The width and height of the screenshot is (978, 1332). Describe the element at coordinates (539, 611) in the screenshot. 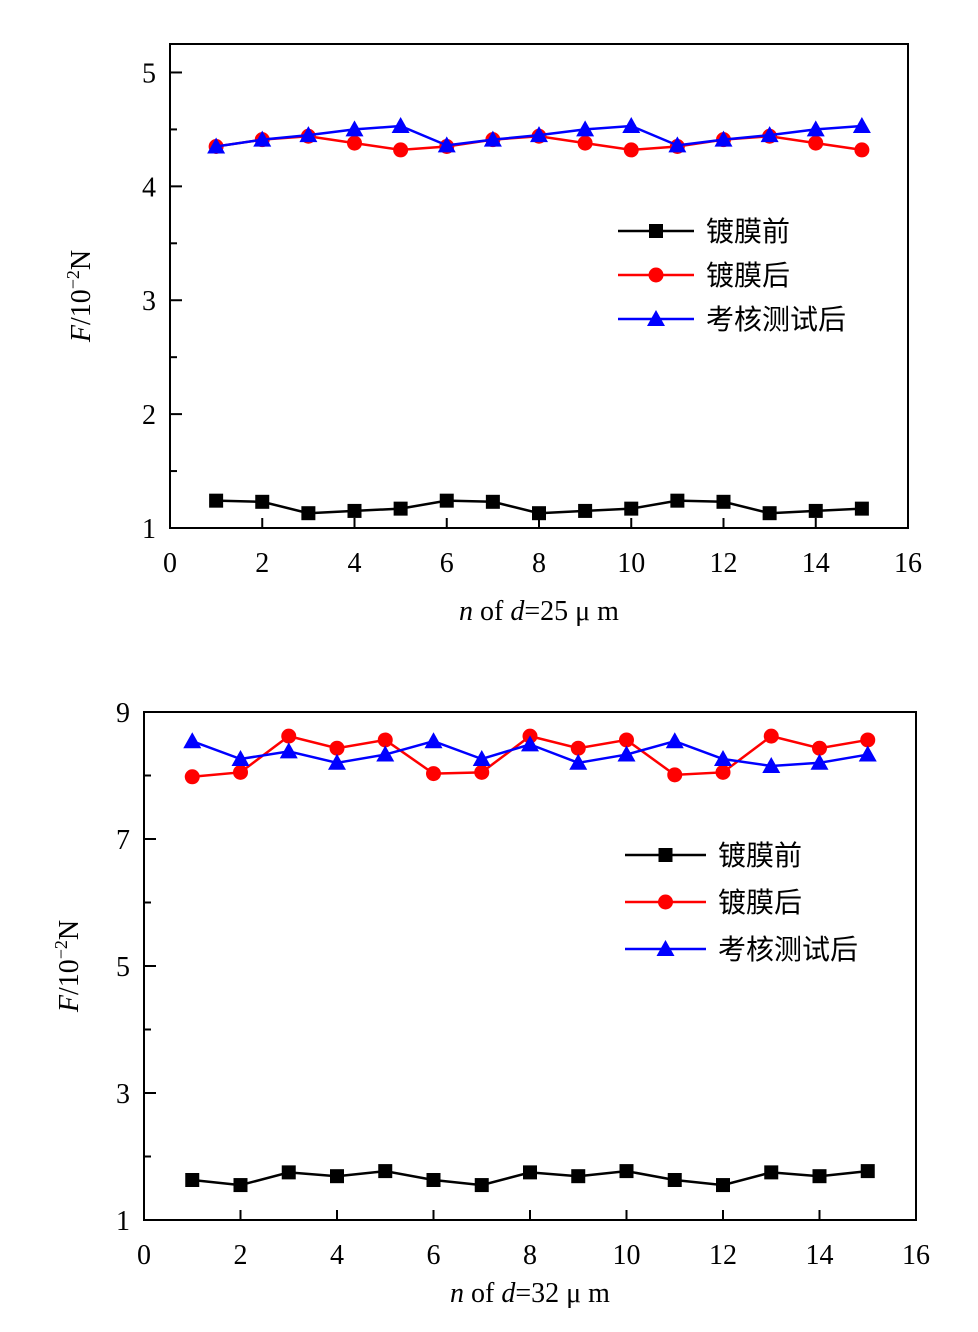

I see `x-axis-label: n of d=25 μ m` at that location.